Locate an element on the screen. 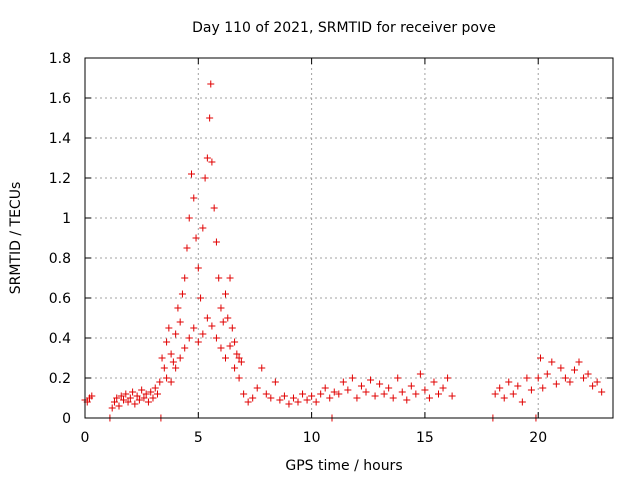  y-tick-label: 1.8 is located at coordinates (60, 59).